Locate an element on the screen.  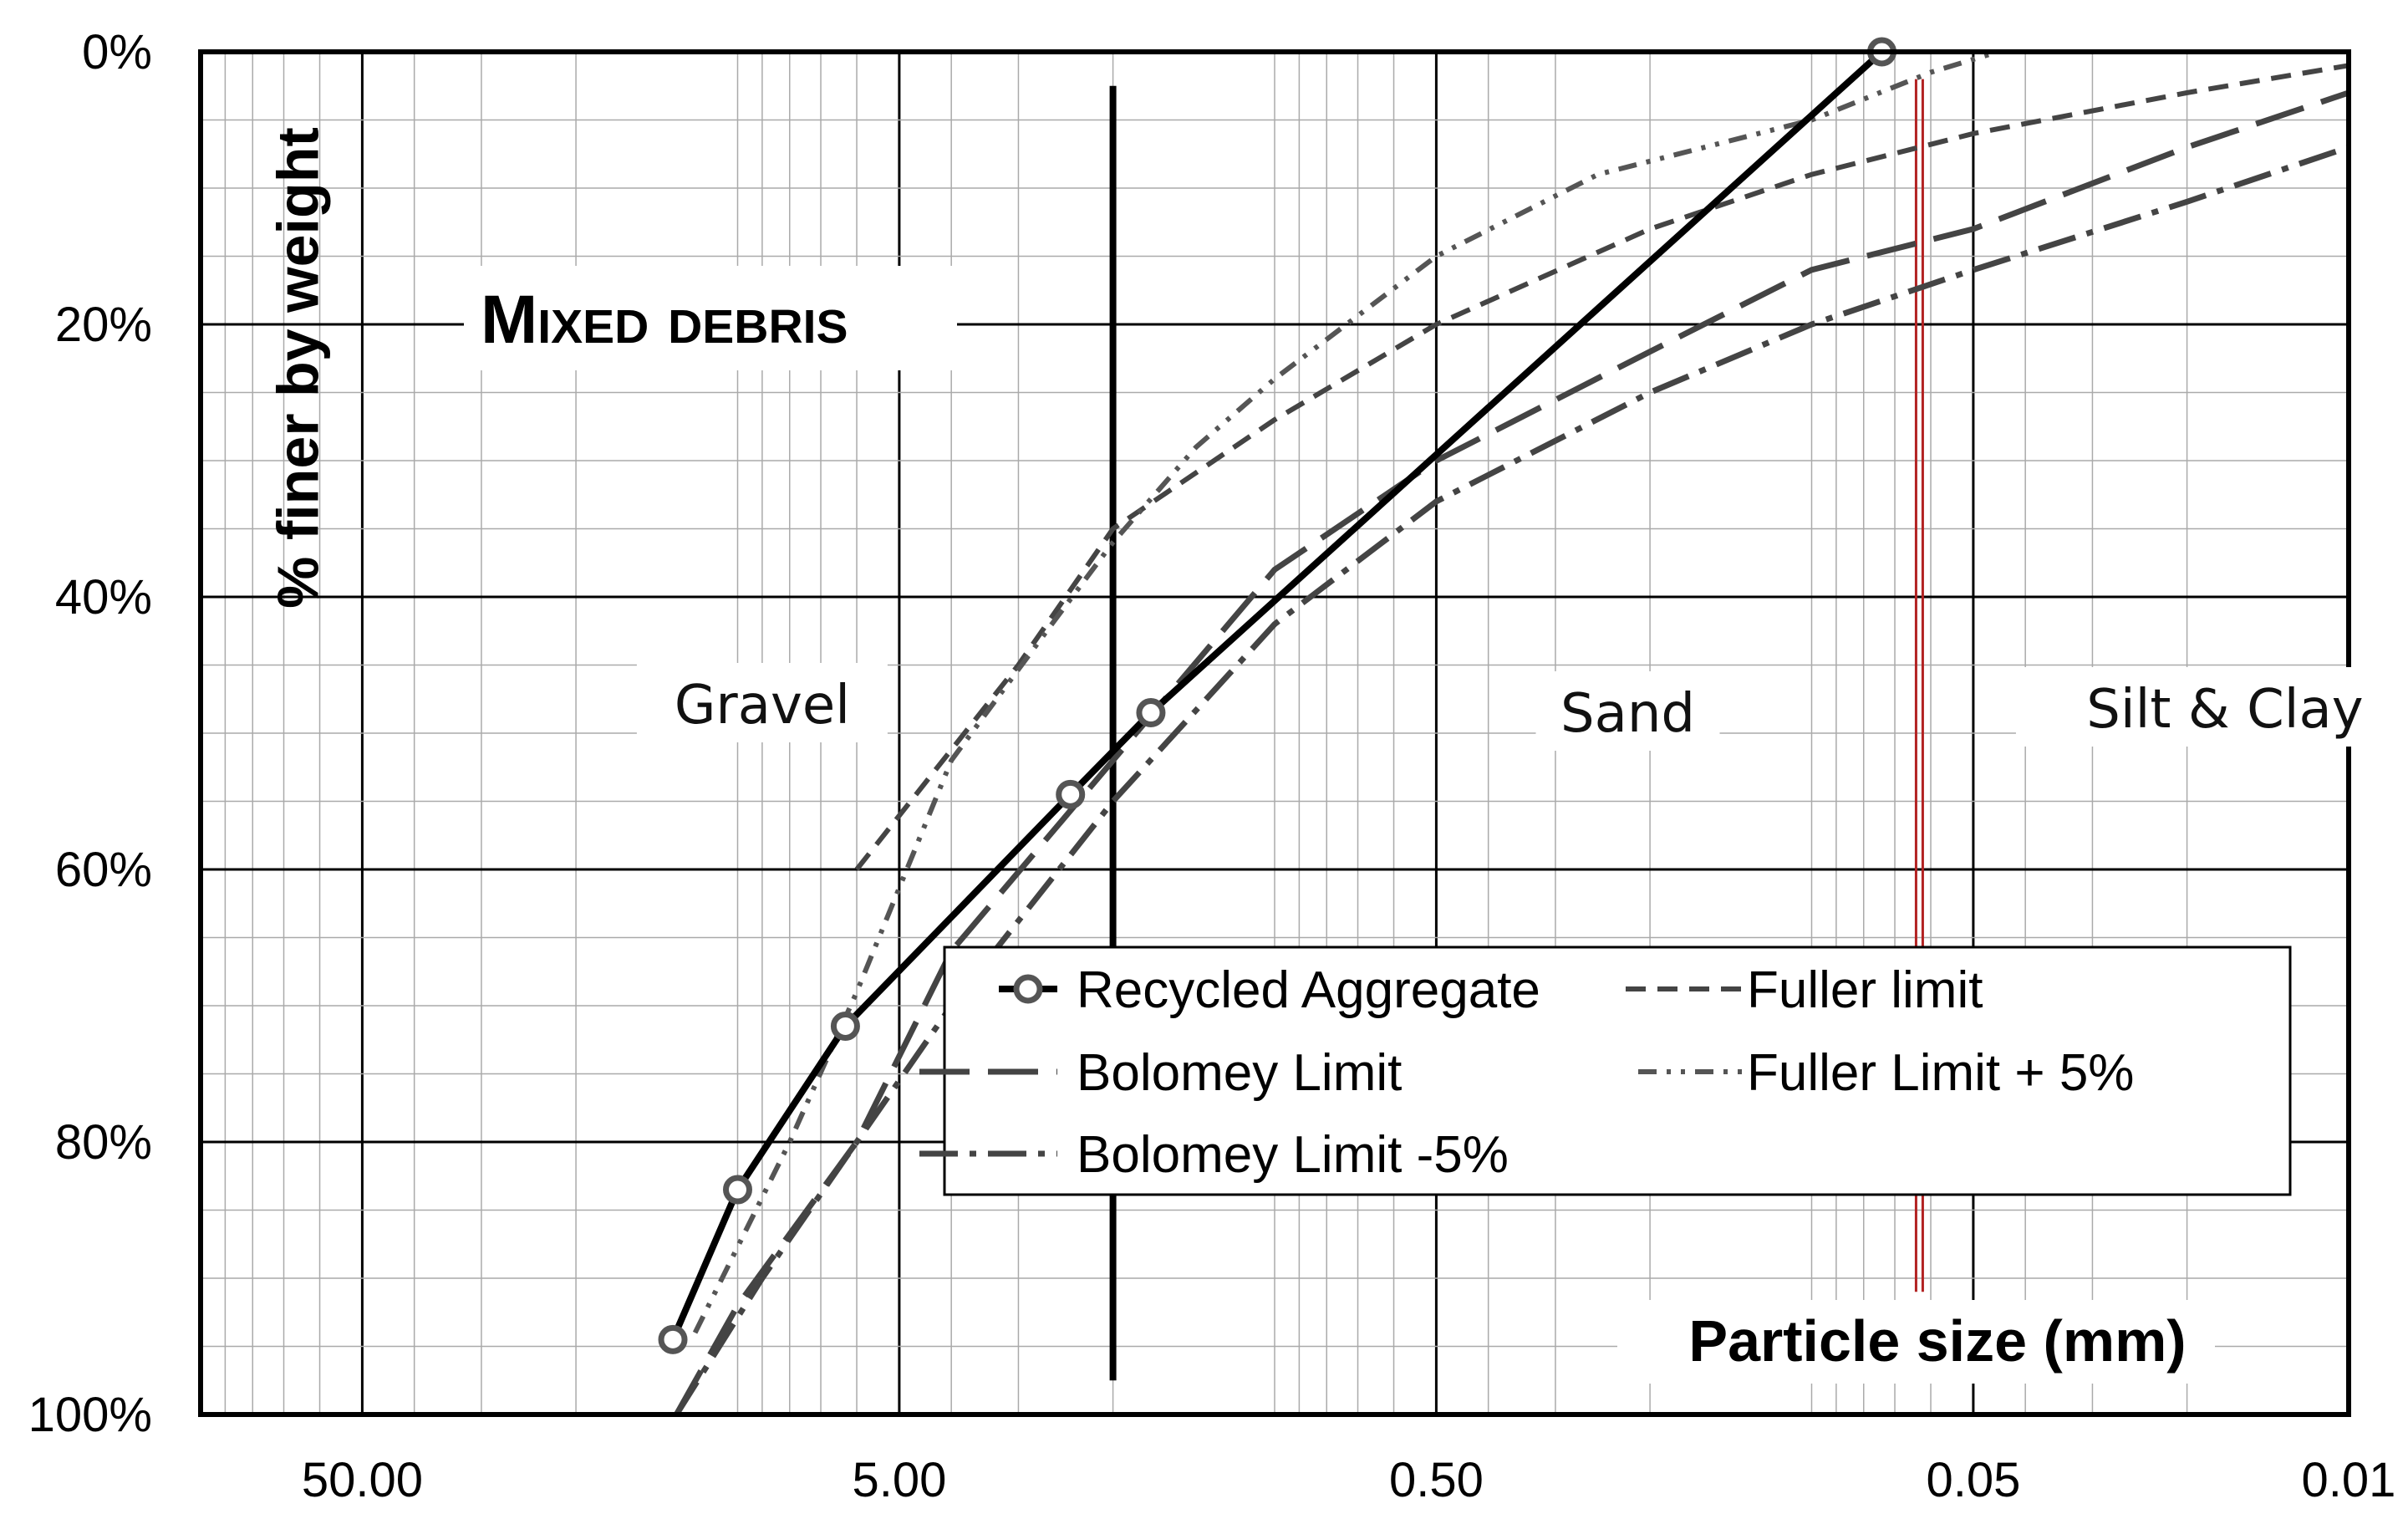
x-axis-title-box: Particle size (mm) is located at coordinates (1916, 1342).